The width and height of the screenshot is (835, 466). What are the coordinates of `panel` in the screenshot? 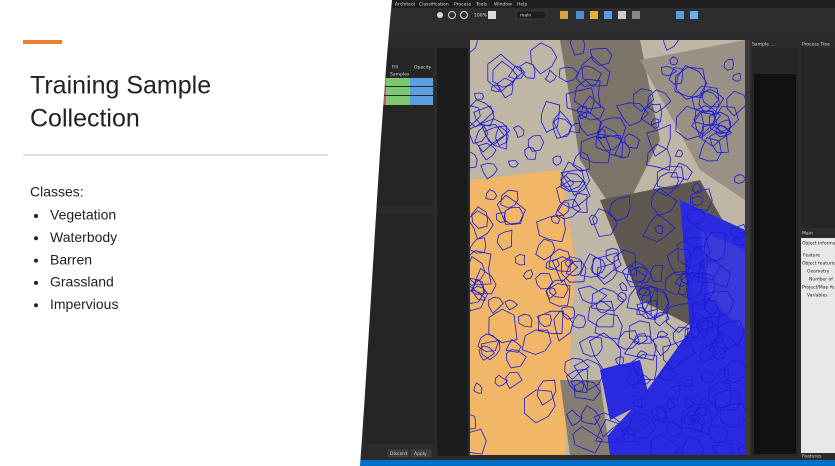 It's located at (452, 252).